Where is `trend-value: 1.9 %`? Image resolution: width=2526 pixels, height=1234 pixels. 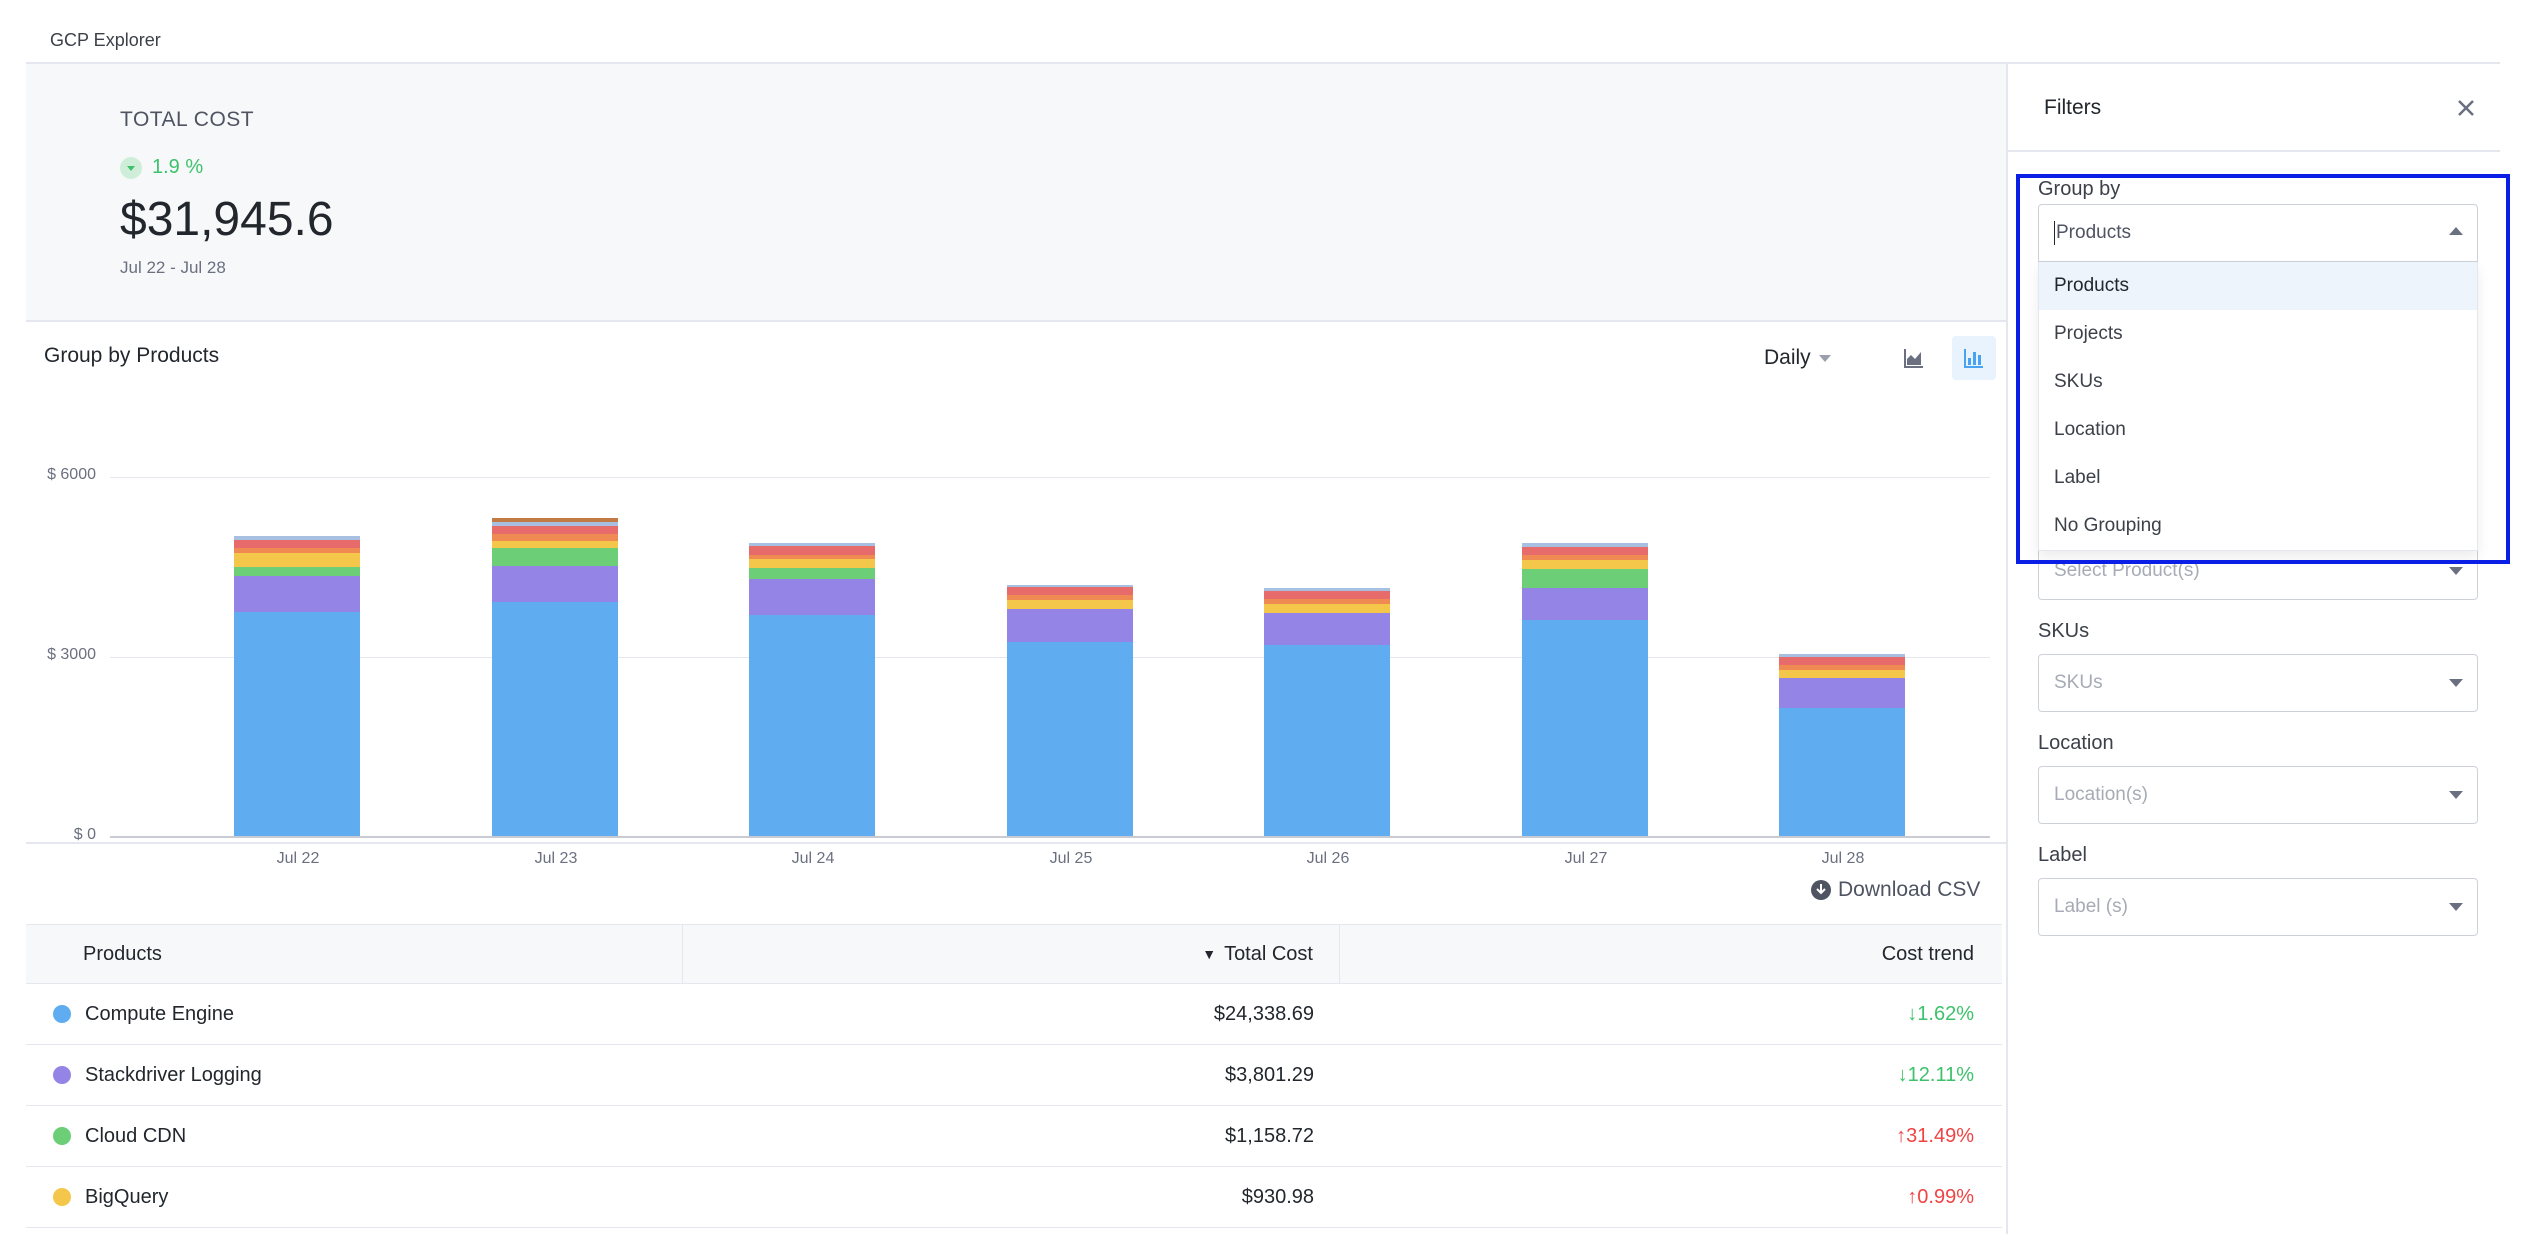
trend-value: 1.9 % is located at coordinates (178, 167).